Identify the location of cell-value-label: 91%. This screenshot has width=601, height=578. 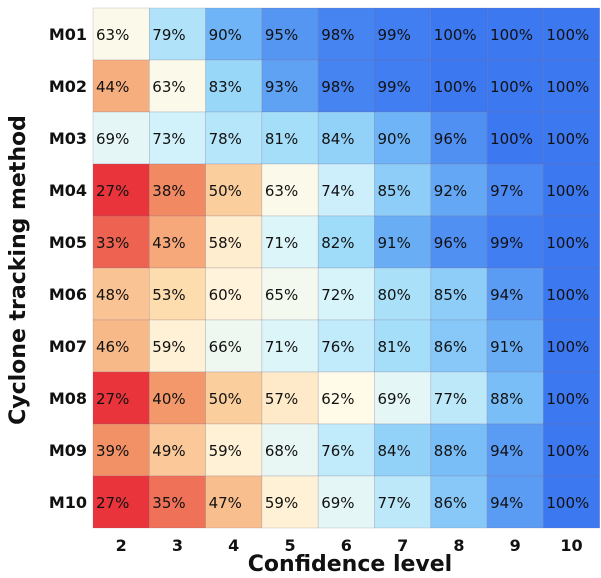
(506, 347).